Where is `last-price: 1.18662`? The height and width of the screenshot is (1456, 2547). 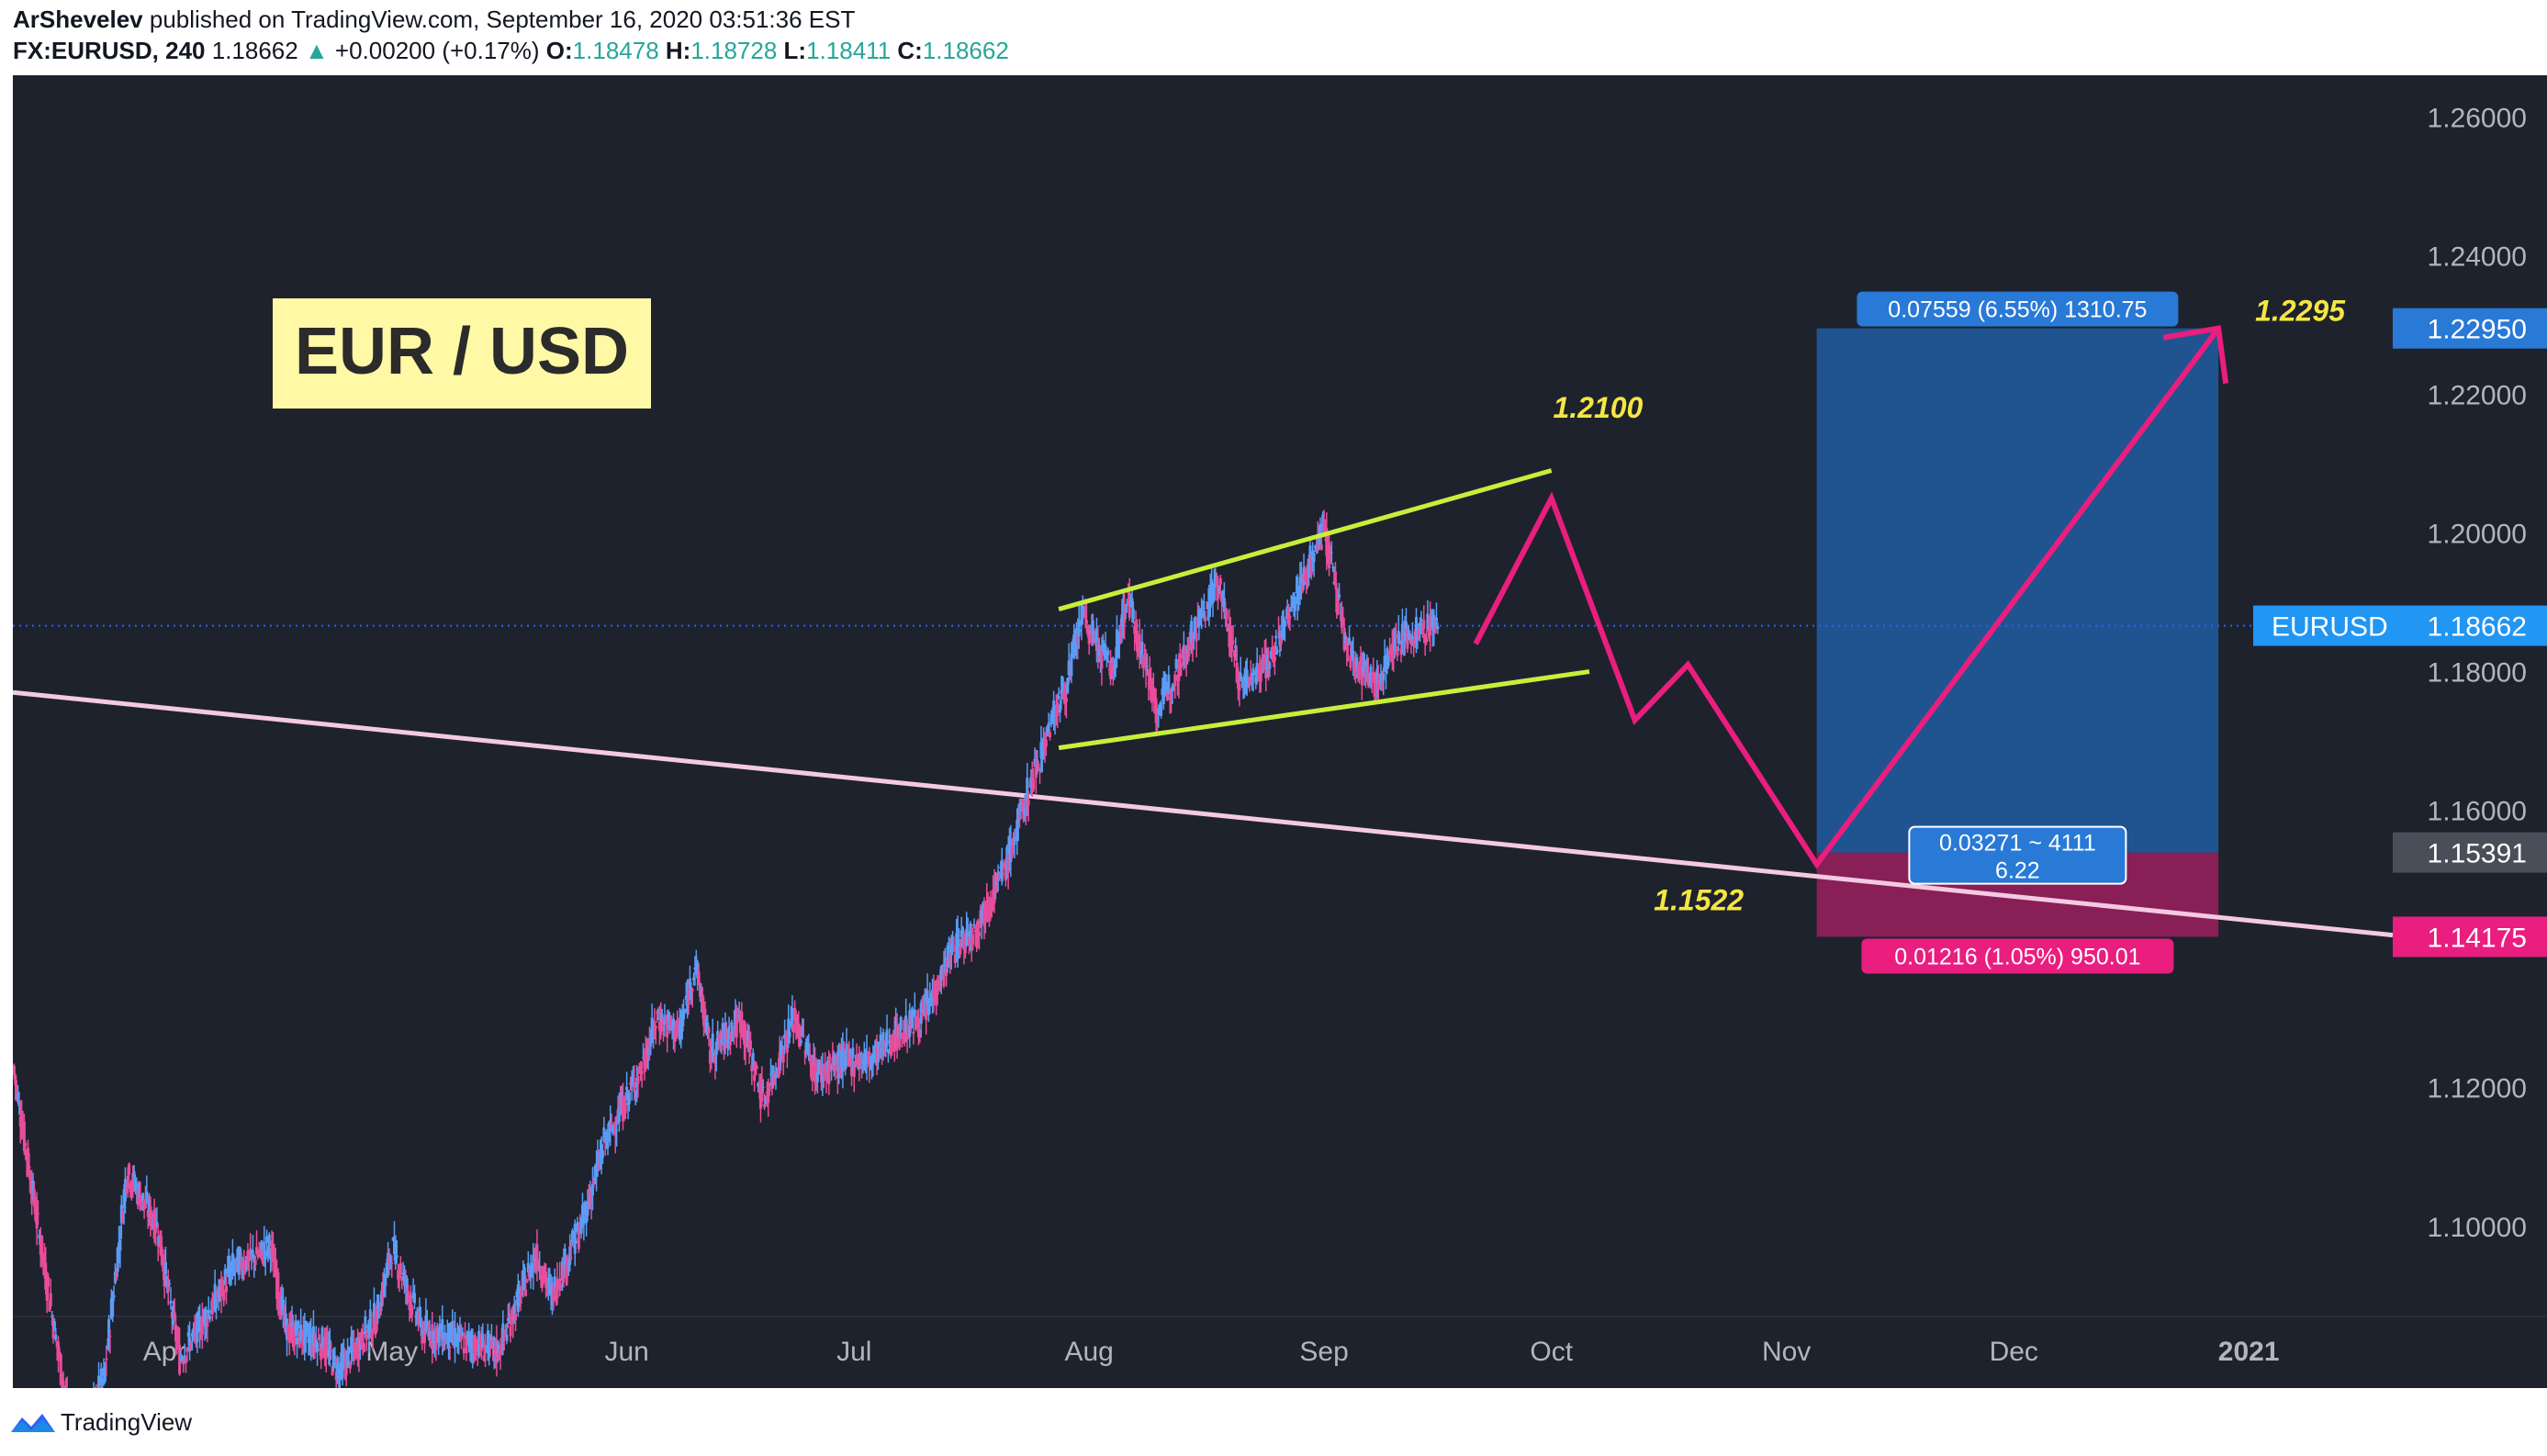
last-price: 1.18662 is located at coordinates (254, 50).